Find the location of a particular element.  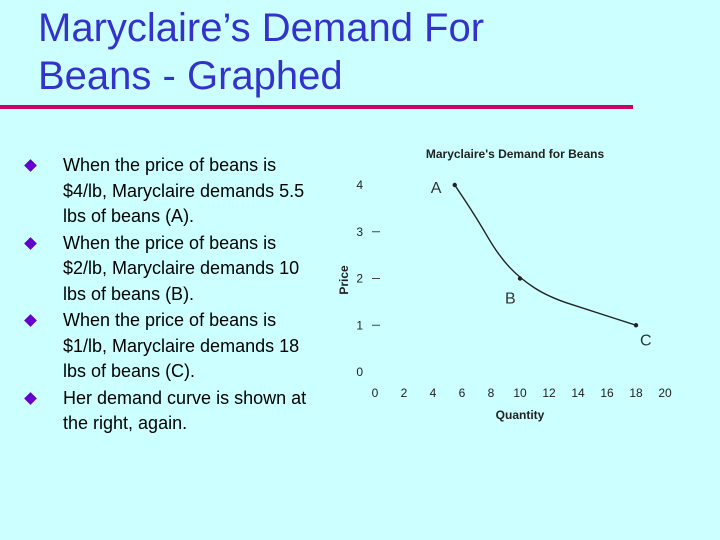

title-line-1: Maryclaire’s Demand For is located at coordinates (261, 28).